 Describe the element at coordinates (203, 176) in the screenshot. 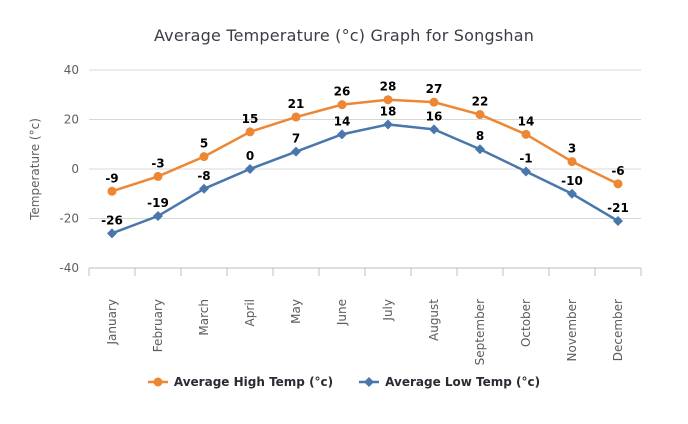

I see `data-label: -8` at that location.